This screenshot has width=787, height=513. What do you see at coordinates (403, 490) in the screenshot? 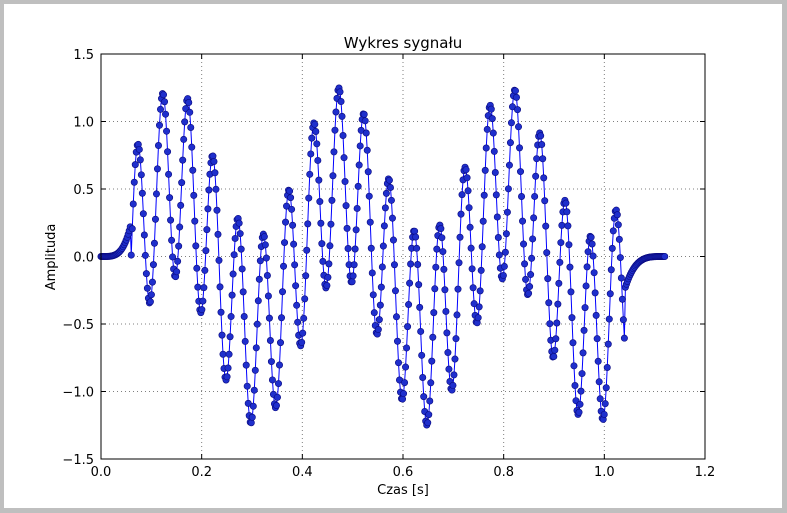
I see `x-axis-label: Czas [s]` at bounding box center [403, 490].